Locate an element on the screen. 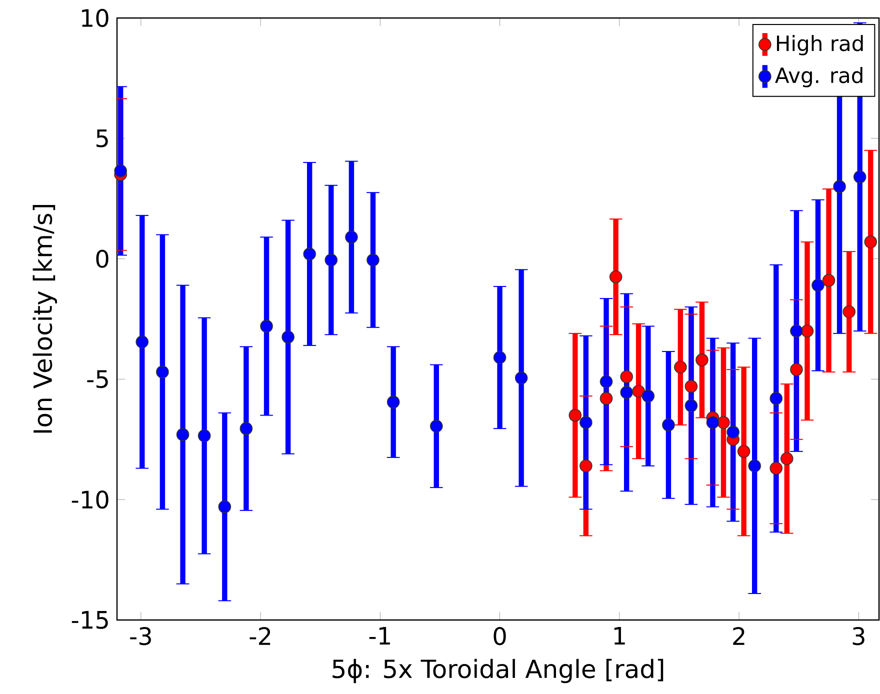 The width and height of the screenshot is (880, 694). x-tick-label: 0 is located at coordinates (500, 636).